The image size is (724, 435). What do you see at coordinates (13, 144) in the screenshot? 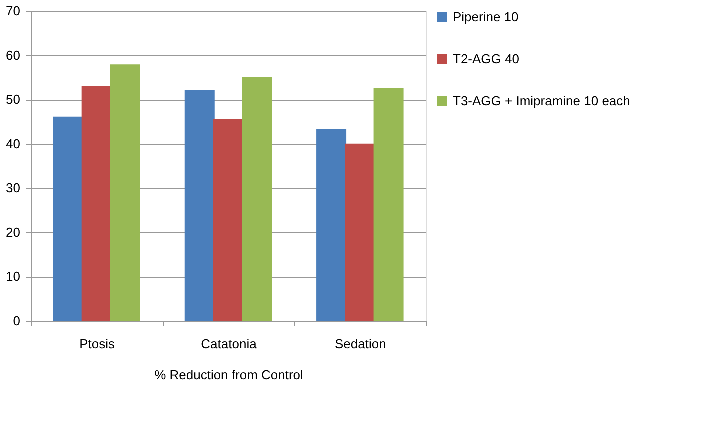
I see `y-tick-label: 40` at bounding box center [13, 144].